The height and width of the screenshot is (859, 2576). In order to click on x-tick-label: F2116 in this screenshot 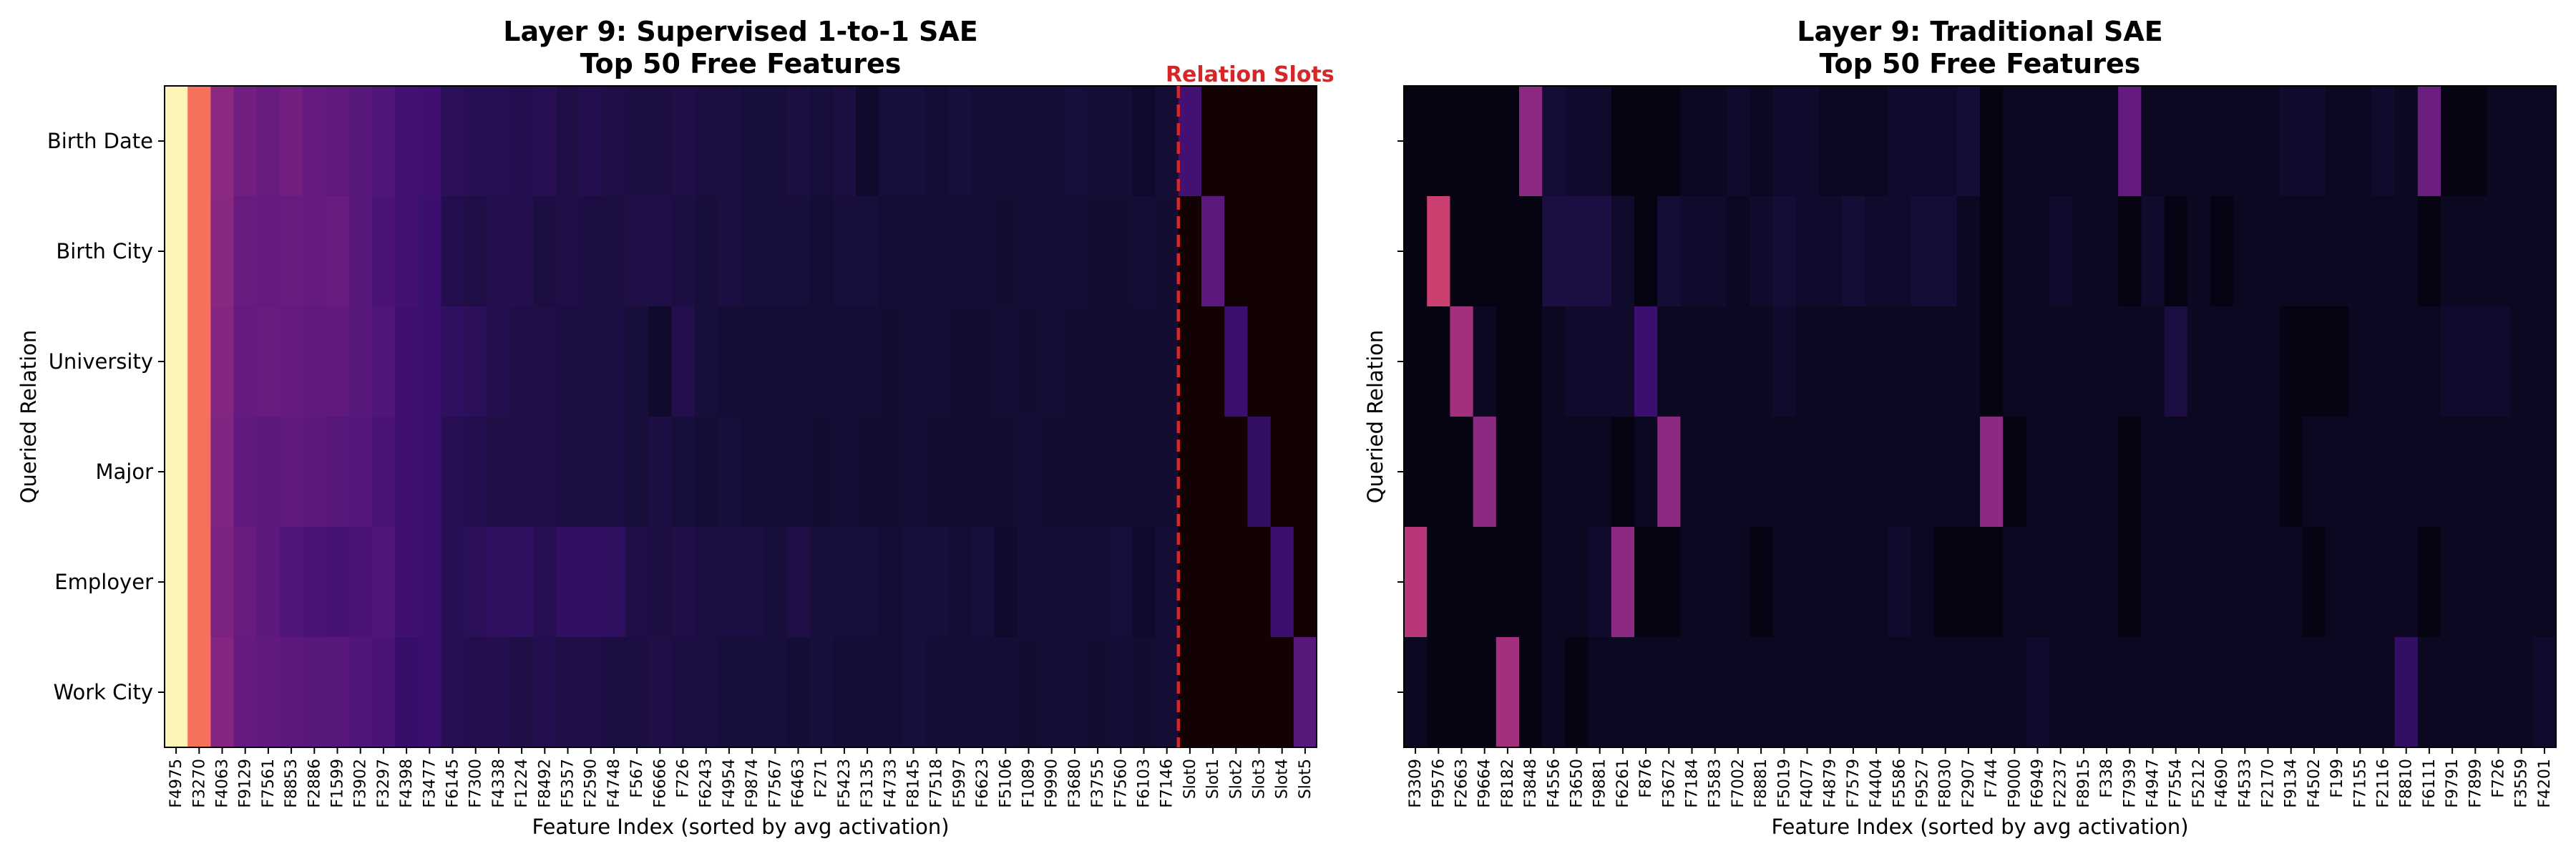, I will do `click(2384, 783)`.